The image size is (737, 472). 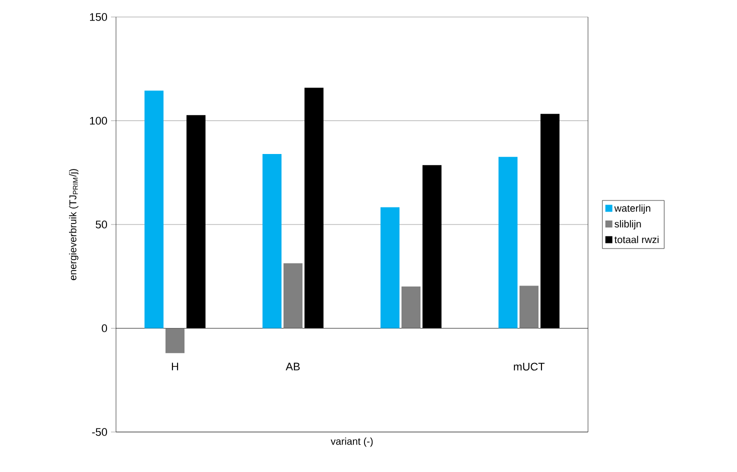 I want to click on x-tick-label: AB, so click(x=293, y=366).